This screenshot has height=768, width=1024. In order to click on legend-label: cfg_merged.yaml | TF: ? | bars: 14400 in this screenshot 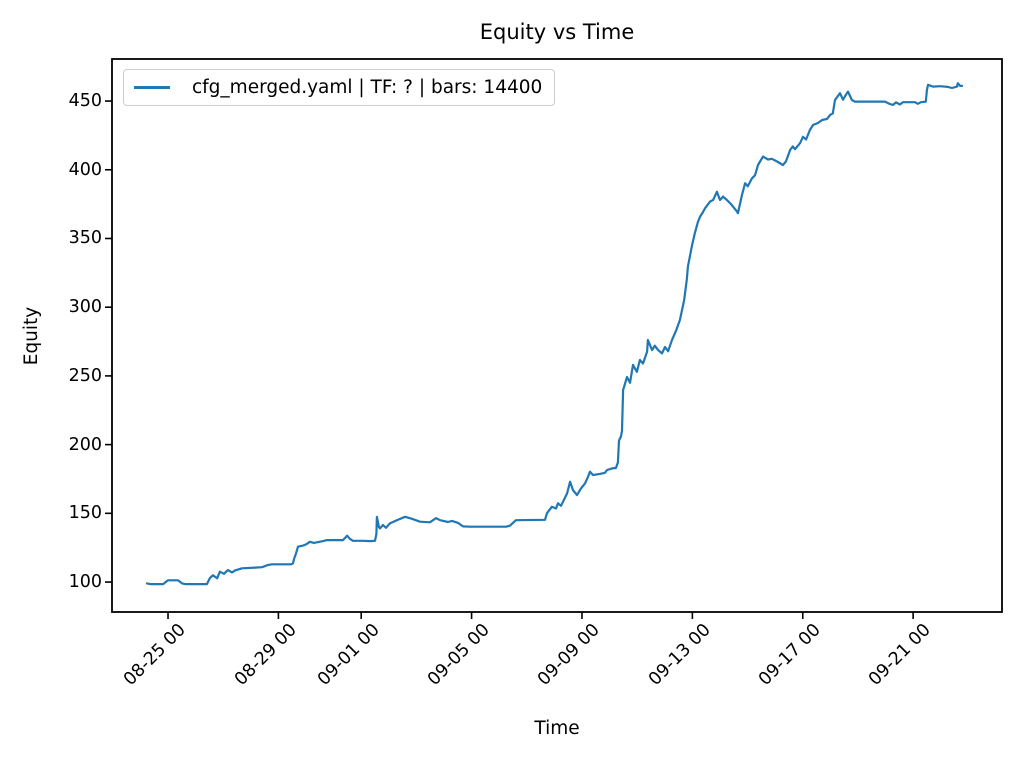, I will do `click(367, 87)`.